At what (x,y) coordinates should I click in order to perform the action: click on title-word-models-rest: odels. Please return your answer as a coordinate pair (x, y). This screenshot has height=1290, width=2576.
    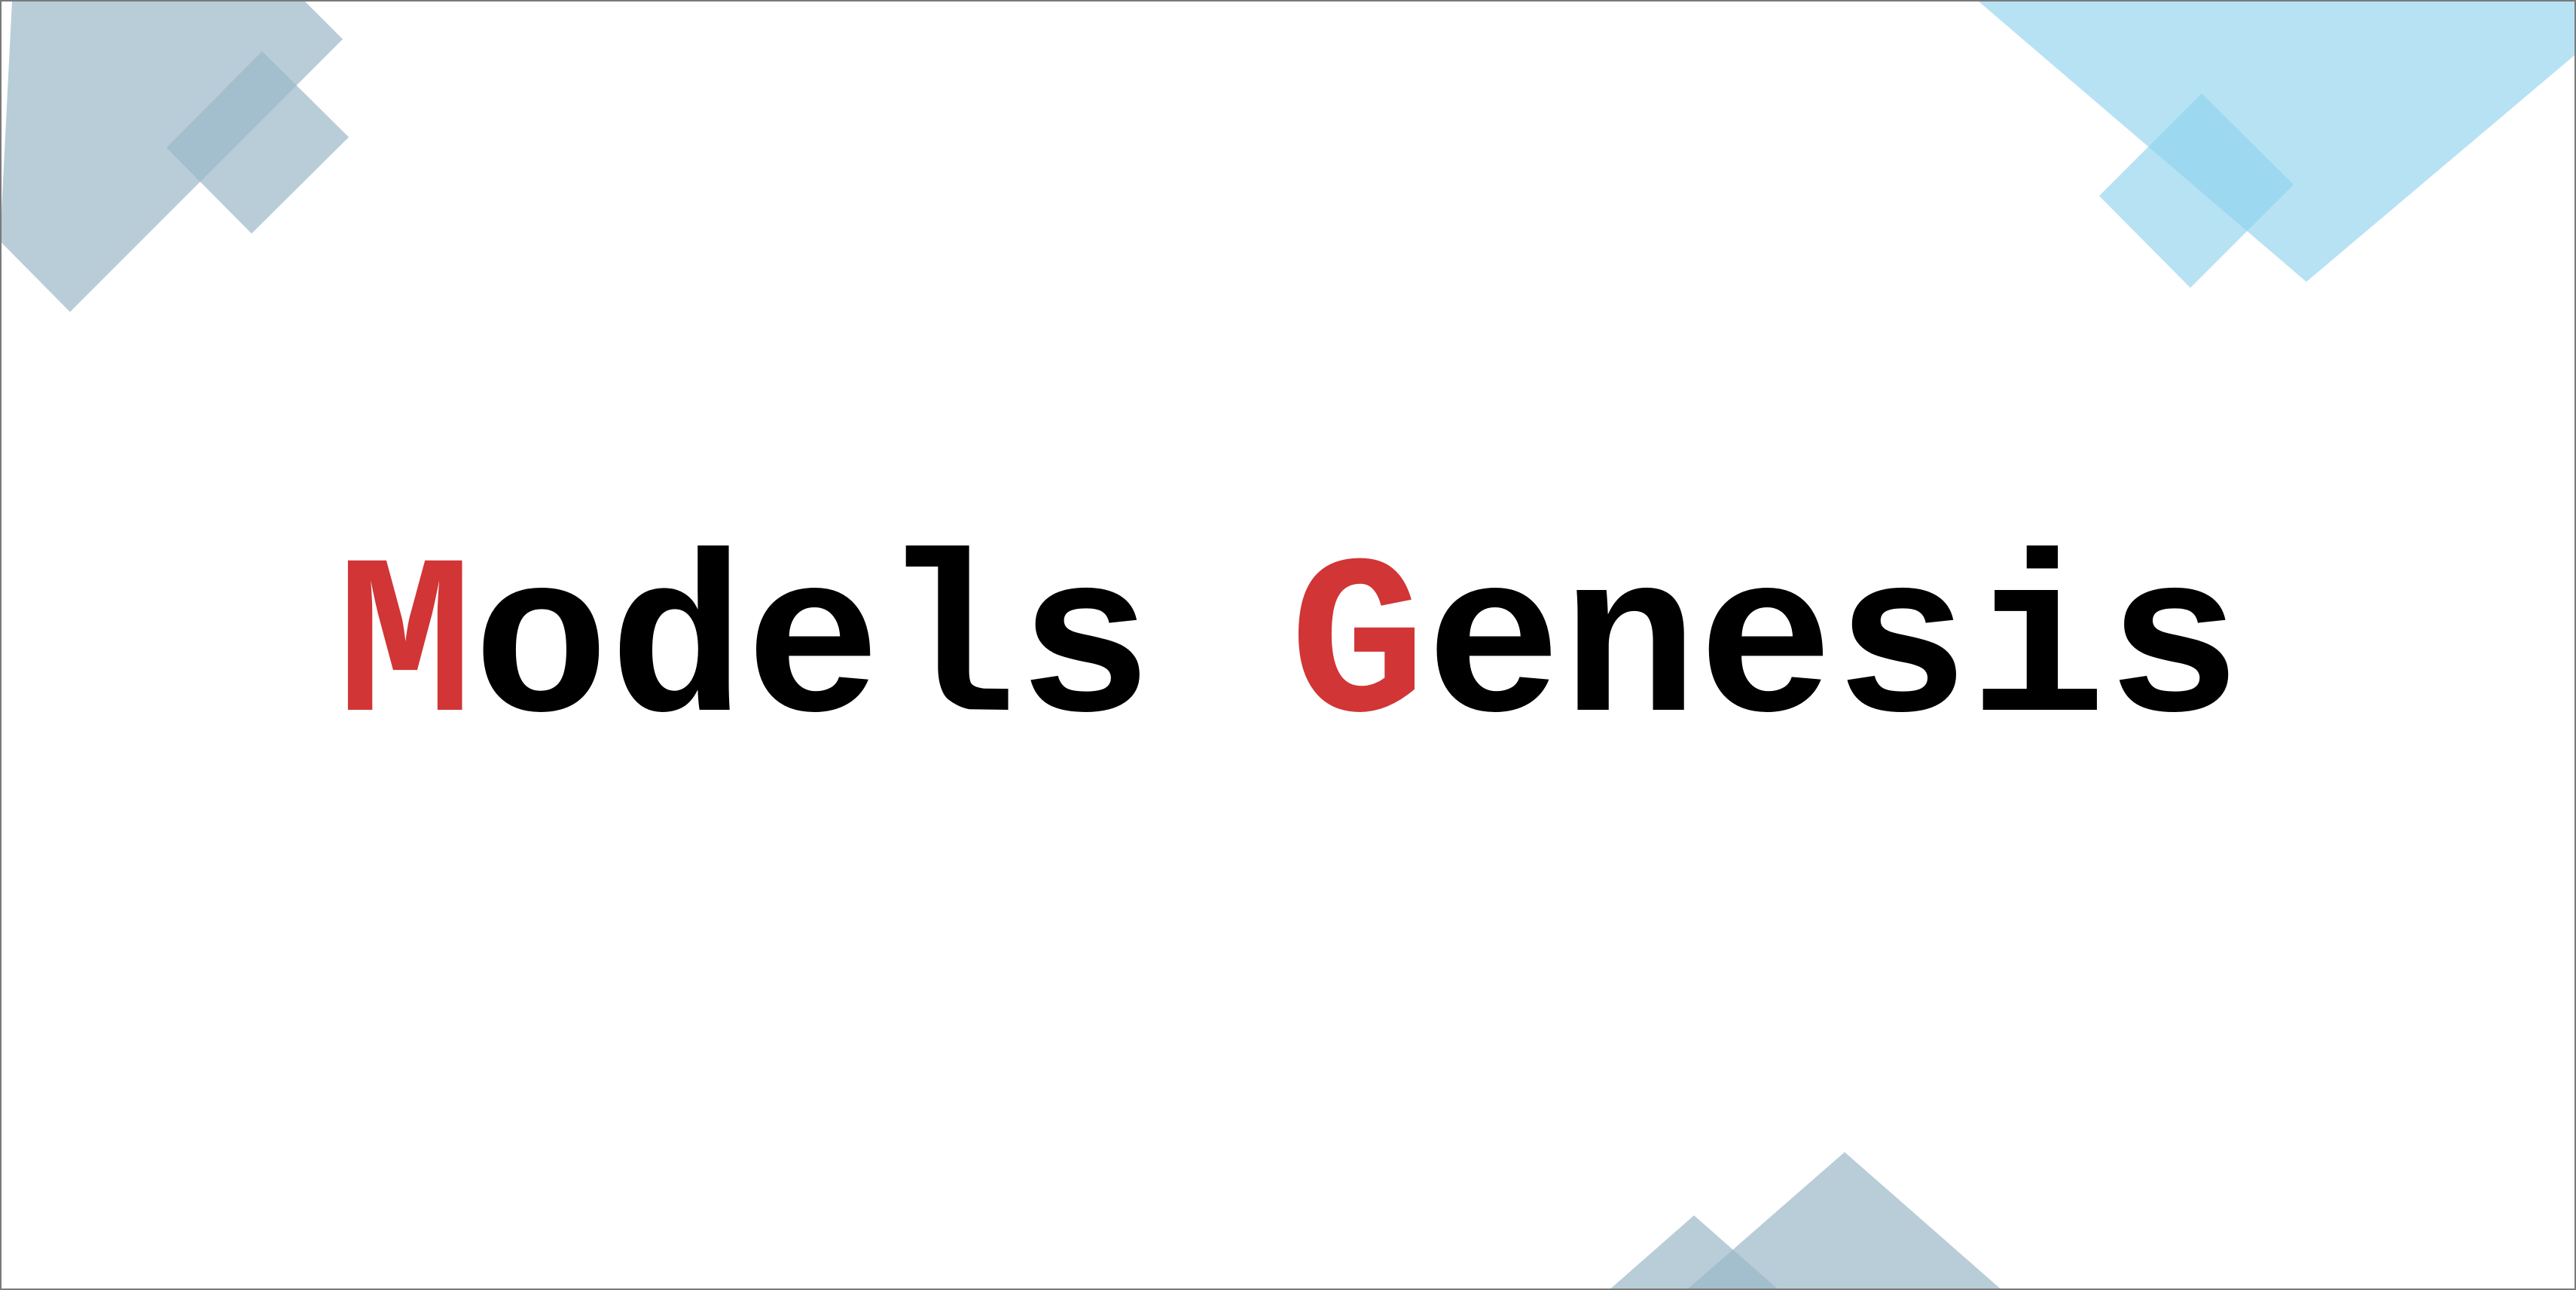
    Looking at the image, I should click on (814, 649).